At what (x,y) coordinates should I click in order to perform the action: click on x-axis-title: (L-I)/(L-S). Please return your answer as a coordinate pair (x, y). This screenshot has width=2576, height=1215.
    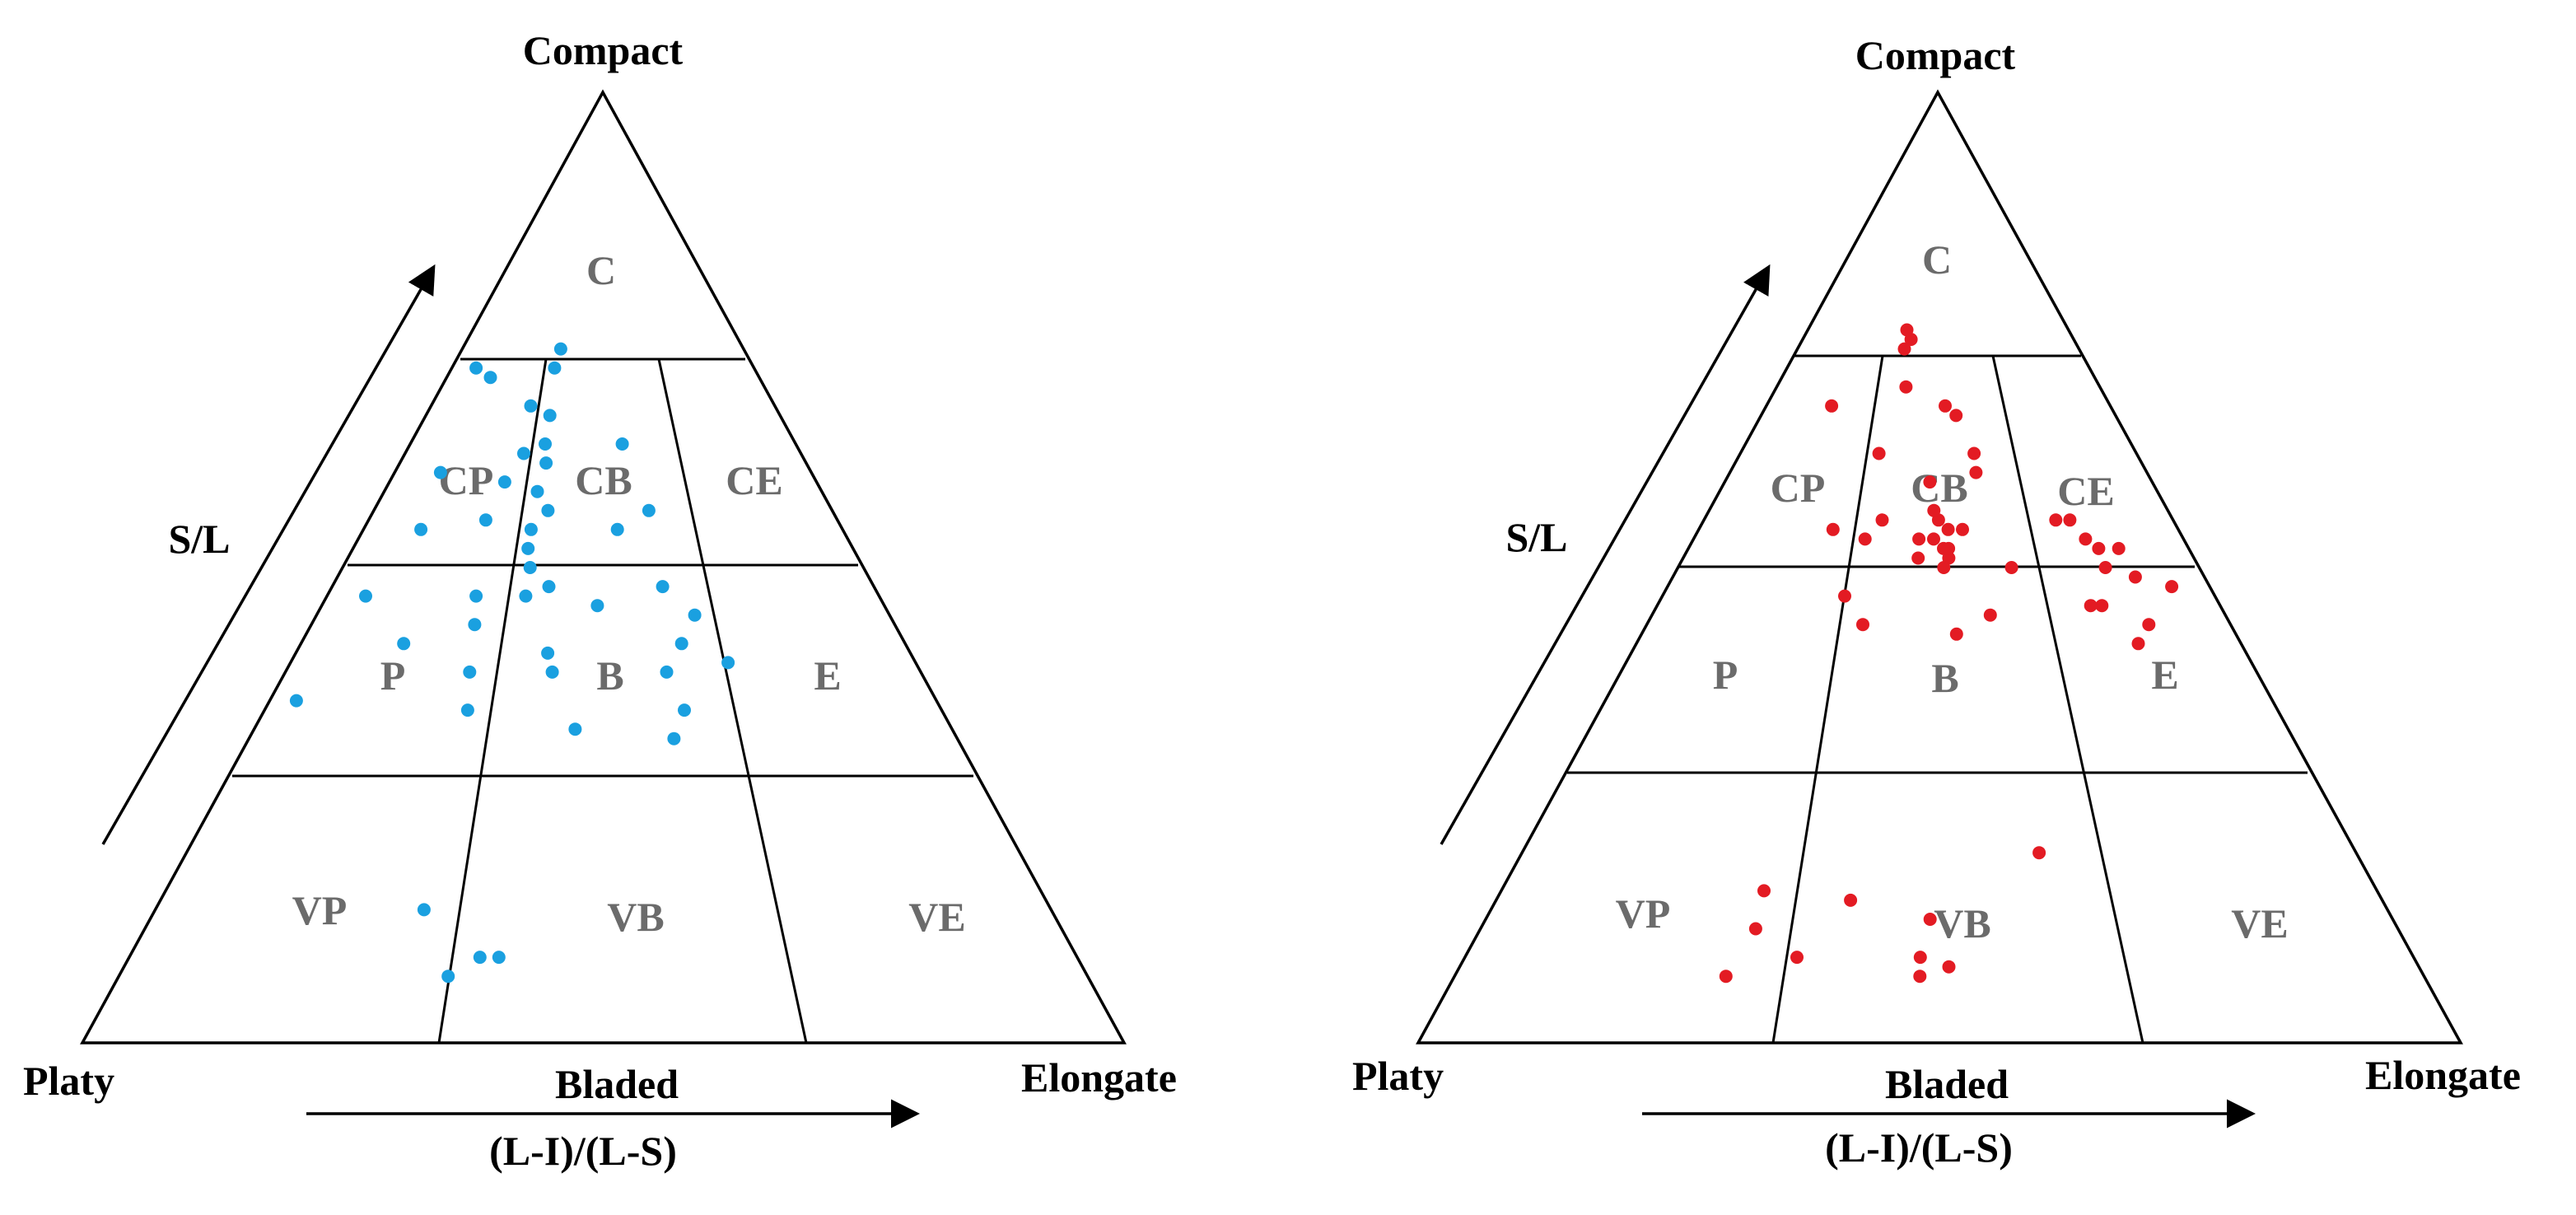
    Looking at the image, I should click on (1919, 1147).